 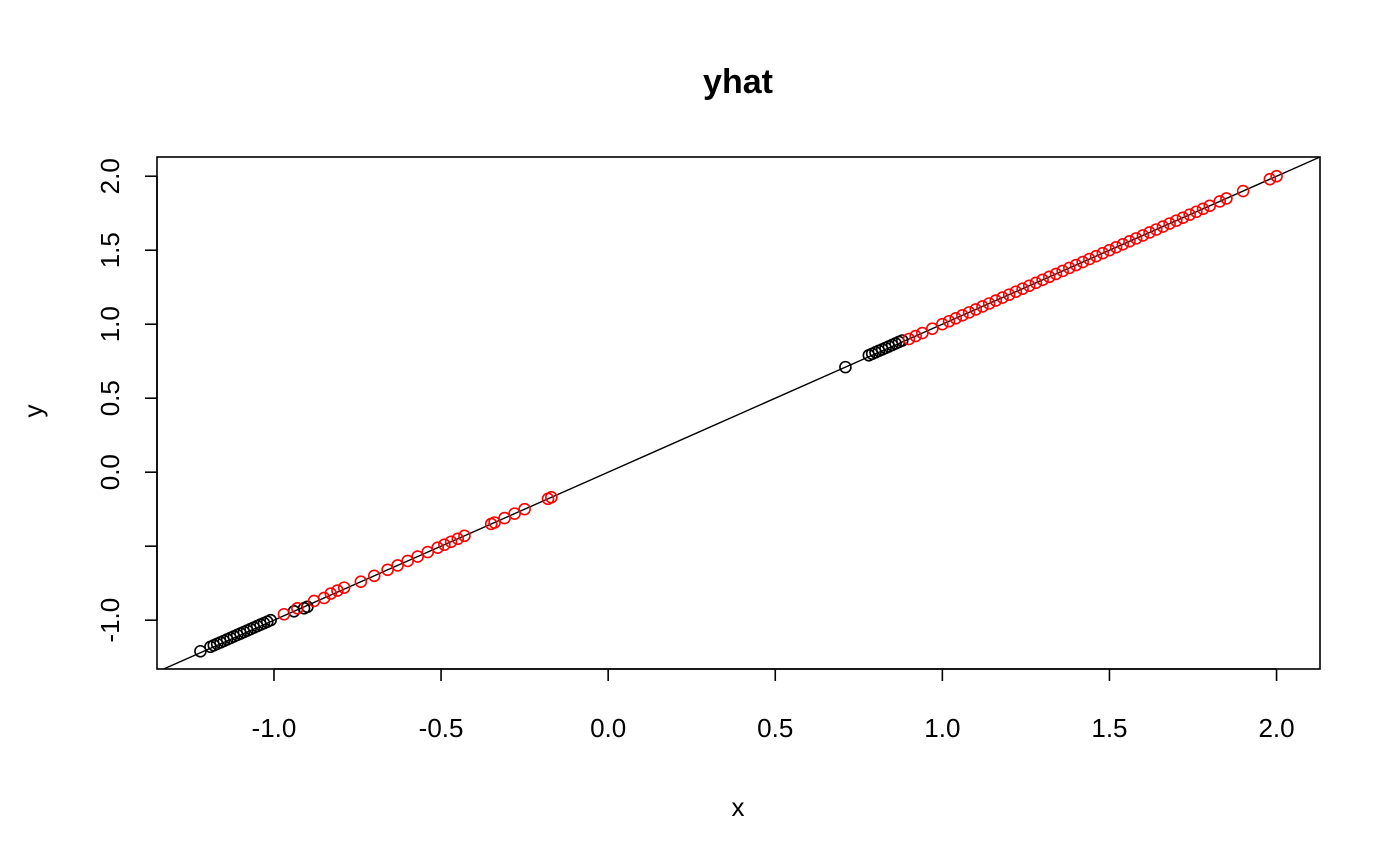 I want to click on x-tick-label: -0.5, so click(x=441, y=728).